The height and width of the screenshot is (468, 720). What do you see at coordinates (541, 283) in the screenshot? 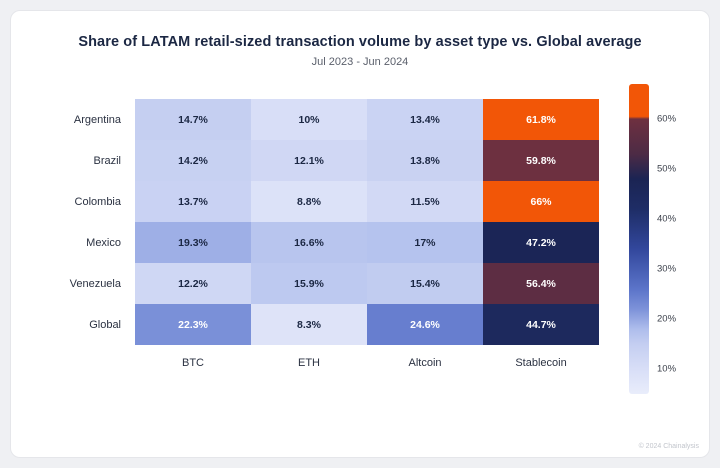
I see `heatmap-cell: 56.4%` at bounding box center [541, 283].